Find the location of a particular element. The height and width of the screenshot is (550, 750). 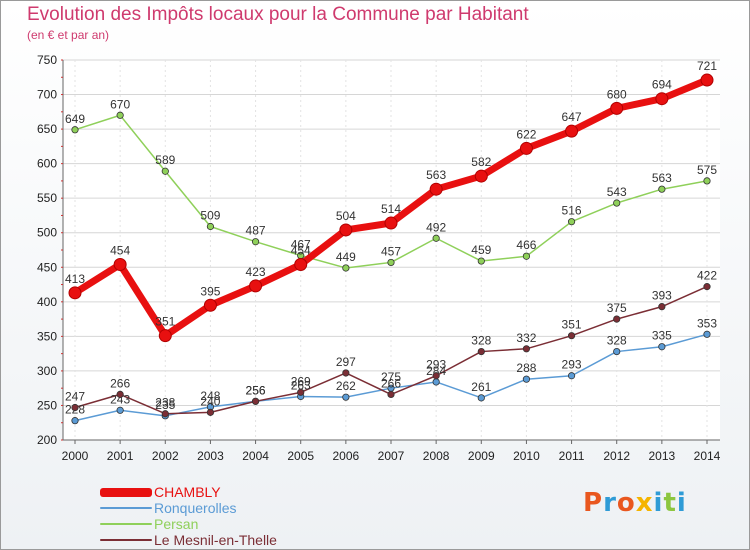

data-label: 466 is located at coordinates (526, 245).